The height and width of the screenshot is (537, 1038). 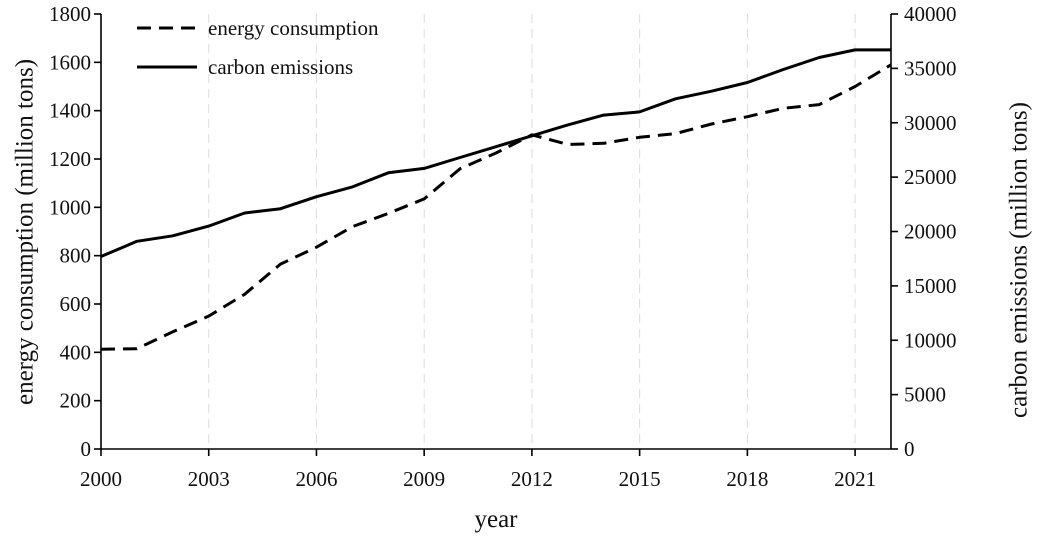 I want to click on x-tick-label-2012: 2012, so click(x=532, y=479).